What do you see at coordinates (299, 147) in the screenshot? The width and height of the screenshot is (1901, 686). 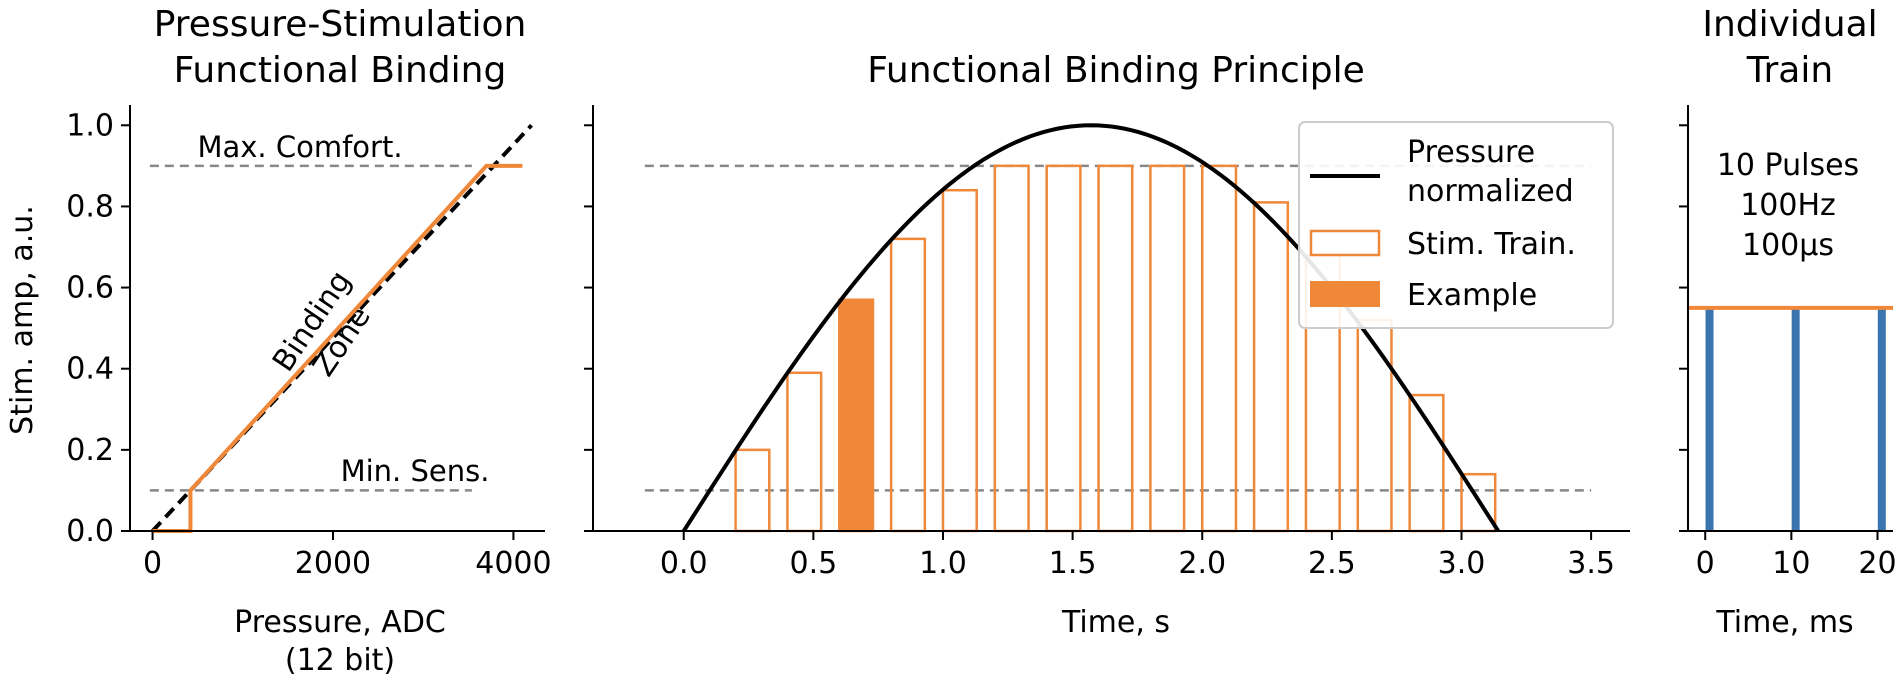 I see `max-comfort-label: Max. Comfort.` at bounding box center [299, 147].